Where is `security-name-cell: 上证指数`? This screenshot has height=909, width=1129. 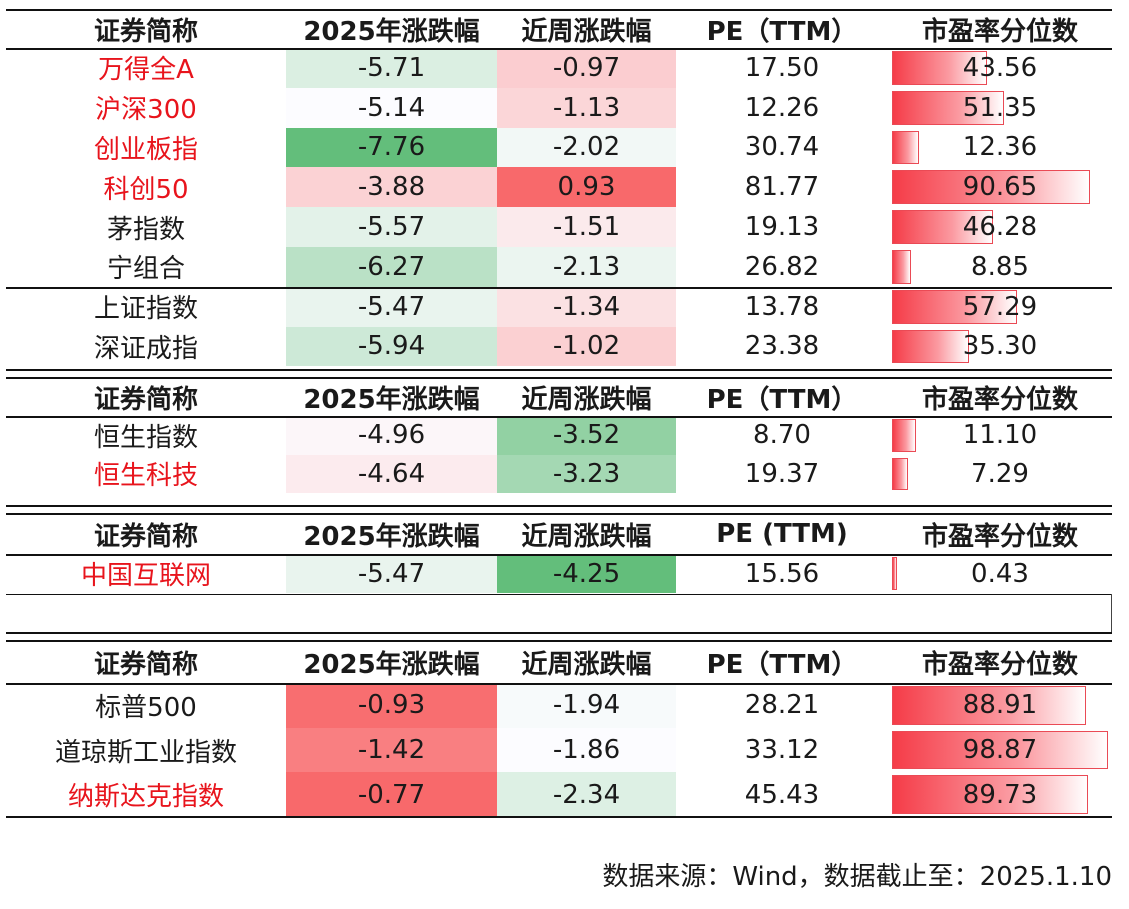
security-name-cell: 上证指数 is located at coordinates (145, 309).